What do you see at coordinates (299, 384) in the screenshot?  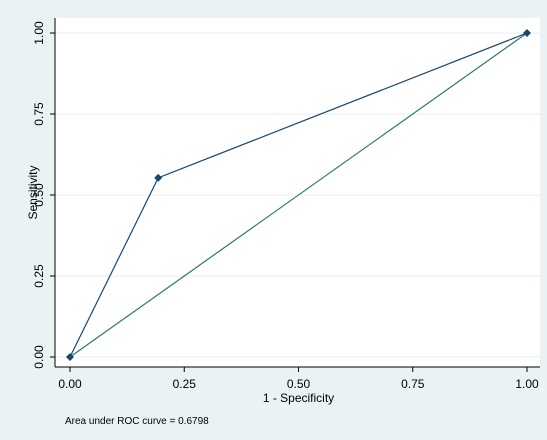 I see `x-tick-label: 0.50` at bounding box center [299, 384].